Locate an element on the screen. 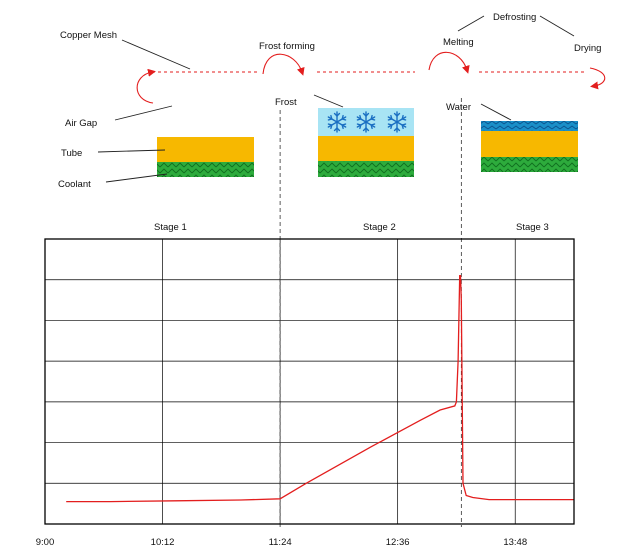 The width and height of the screenshot is (643, 553). chart-x-tick-labels: 9:00 10:12 11:24 12:36 13:48 is located at coordinates (281, 542).